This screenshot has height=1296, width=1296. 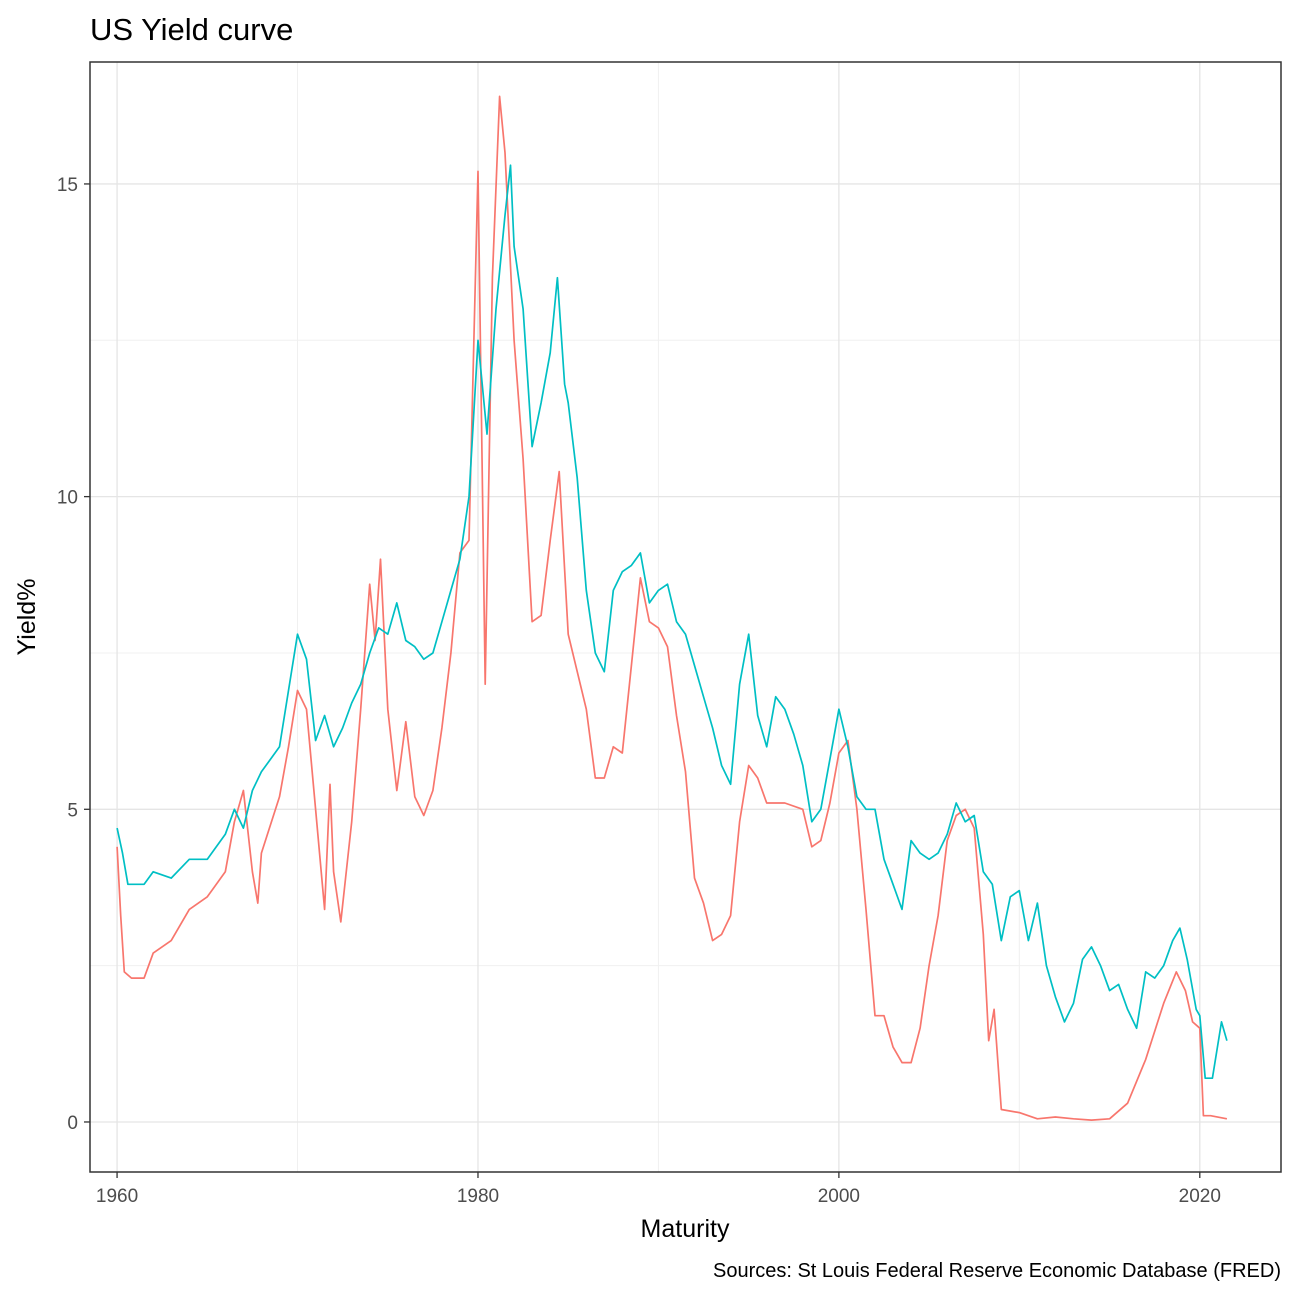 What do you see at coordinates (67, 498) in the screenshot?
I see `y-tick-label: 10` at bounding box center [67, 498].